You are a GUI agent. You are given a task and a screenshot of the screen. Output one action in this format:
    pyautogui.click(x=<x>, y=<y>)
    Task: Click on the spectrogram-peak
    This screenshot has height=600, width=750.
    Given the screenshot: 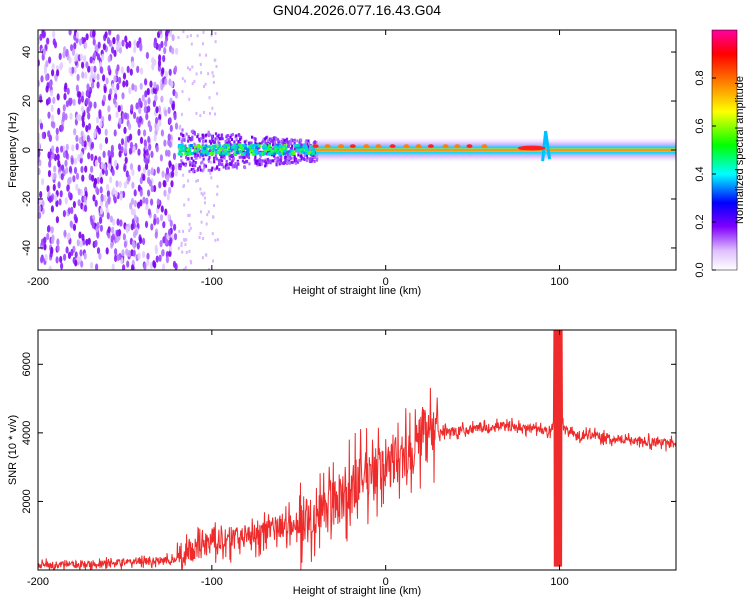 What is the action you would take?
    pyautogui.click(x=327, y=146)
    